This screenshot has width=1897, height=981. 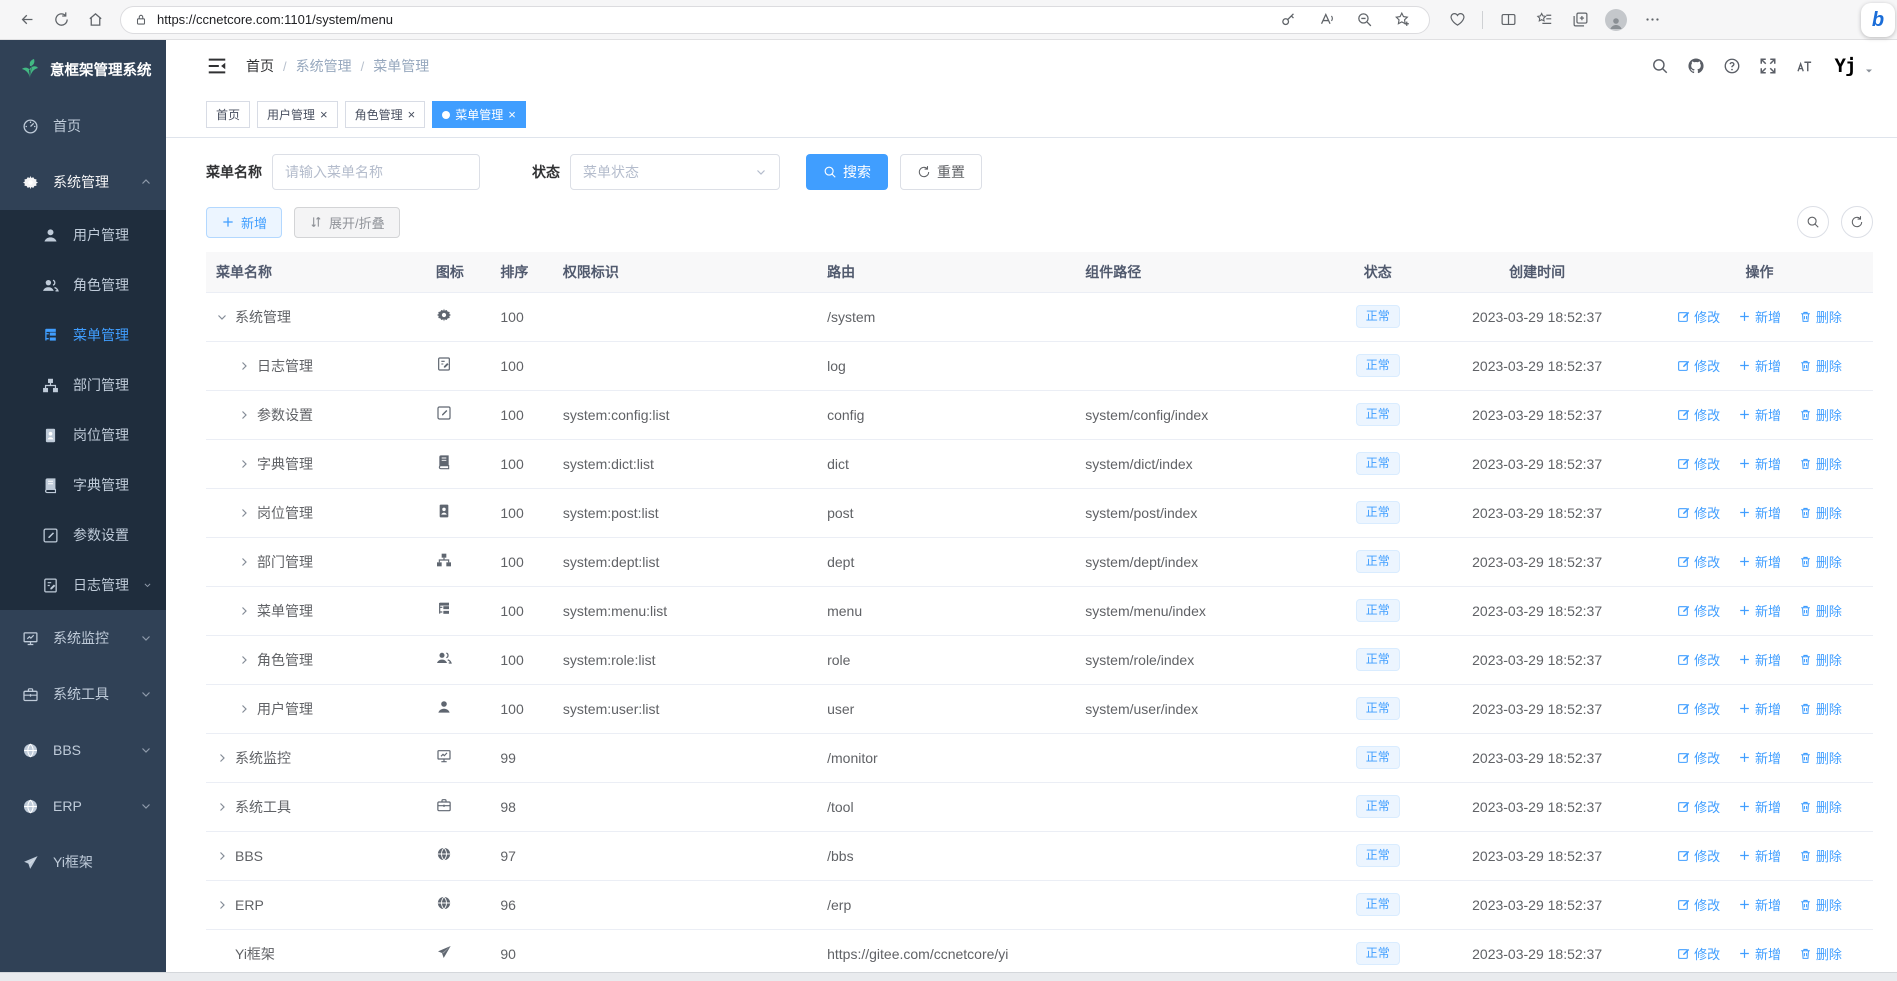 I want to click on address-bar: https://ccnetcore.com:1101/system/menu, so click(x=775, y=20).